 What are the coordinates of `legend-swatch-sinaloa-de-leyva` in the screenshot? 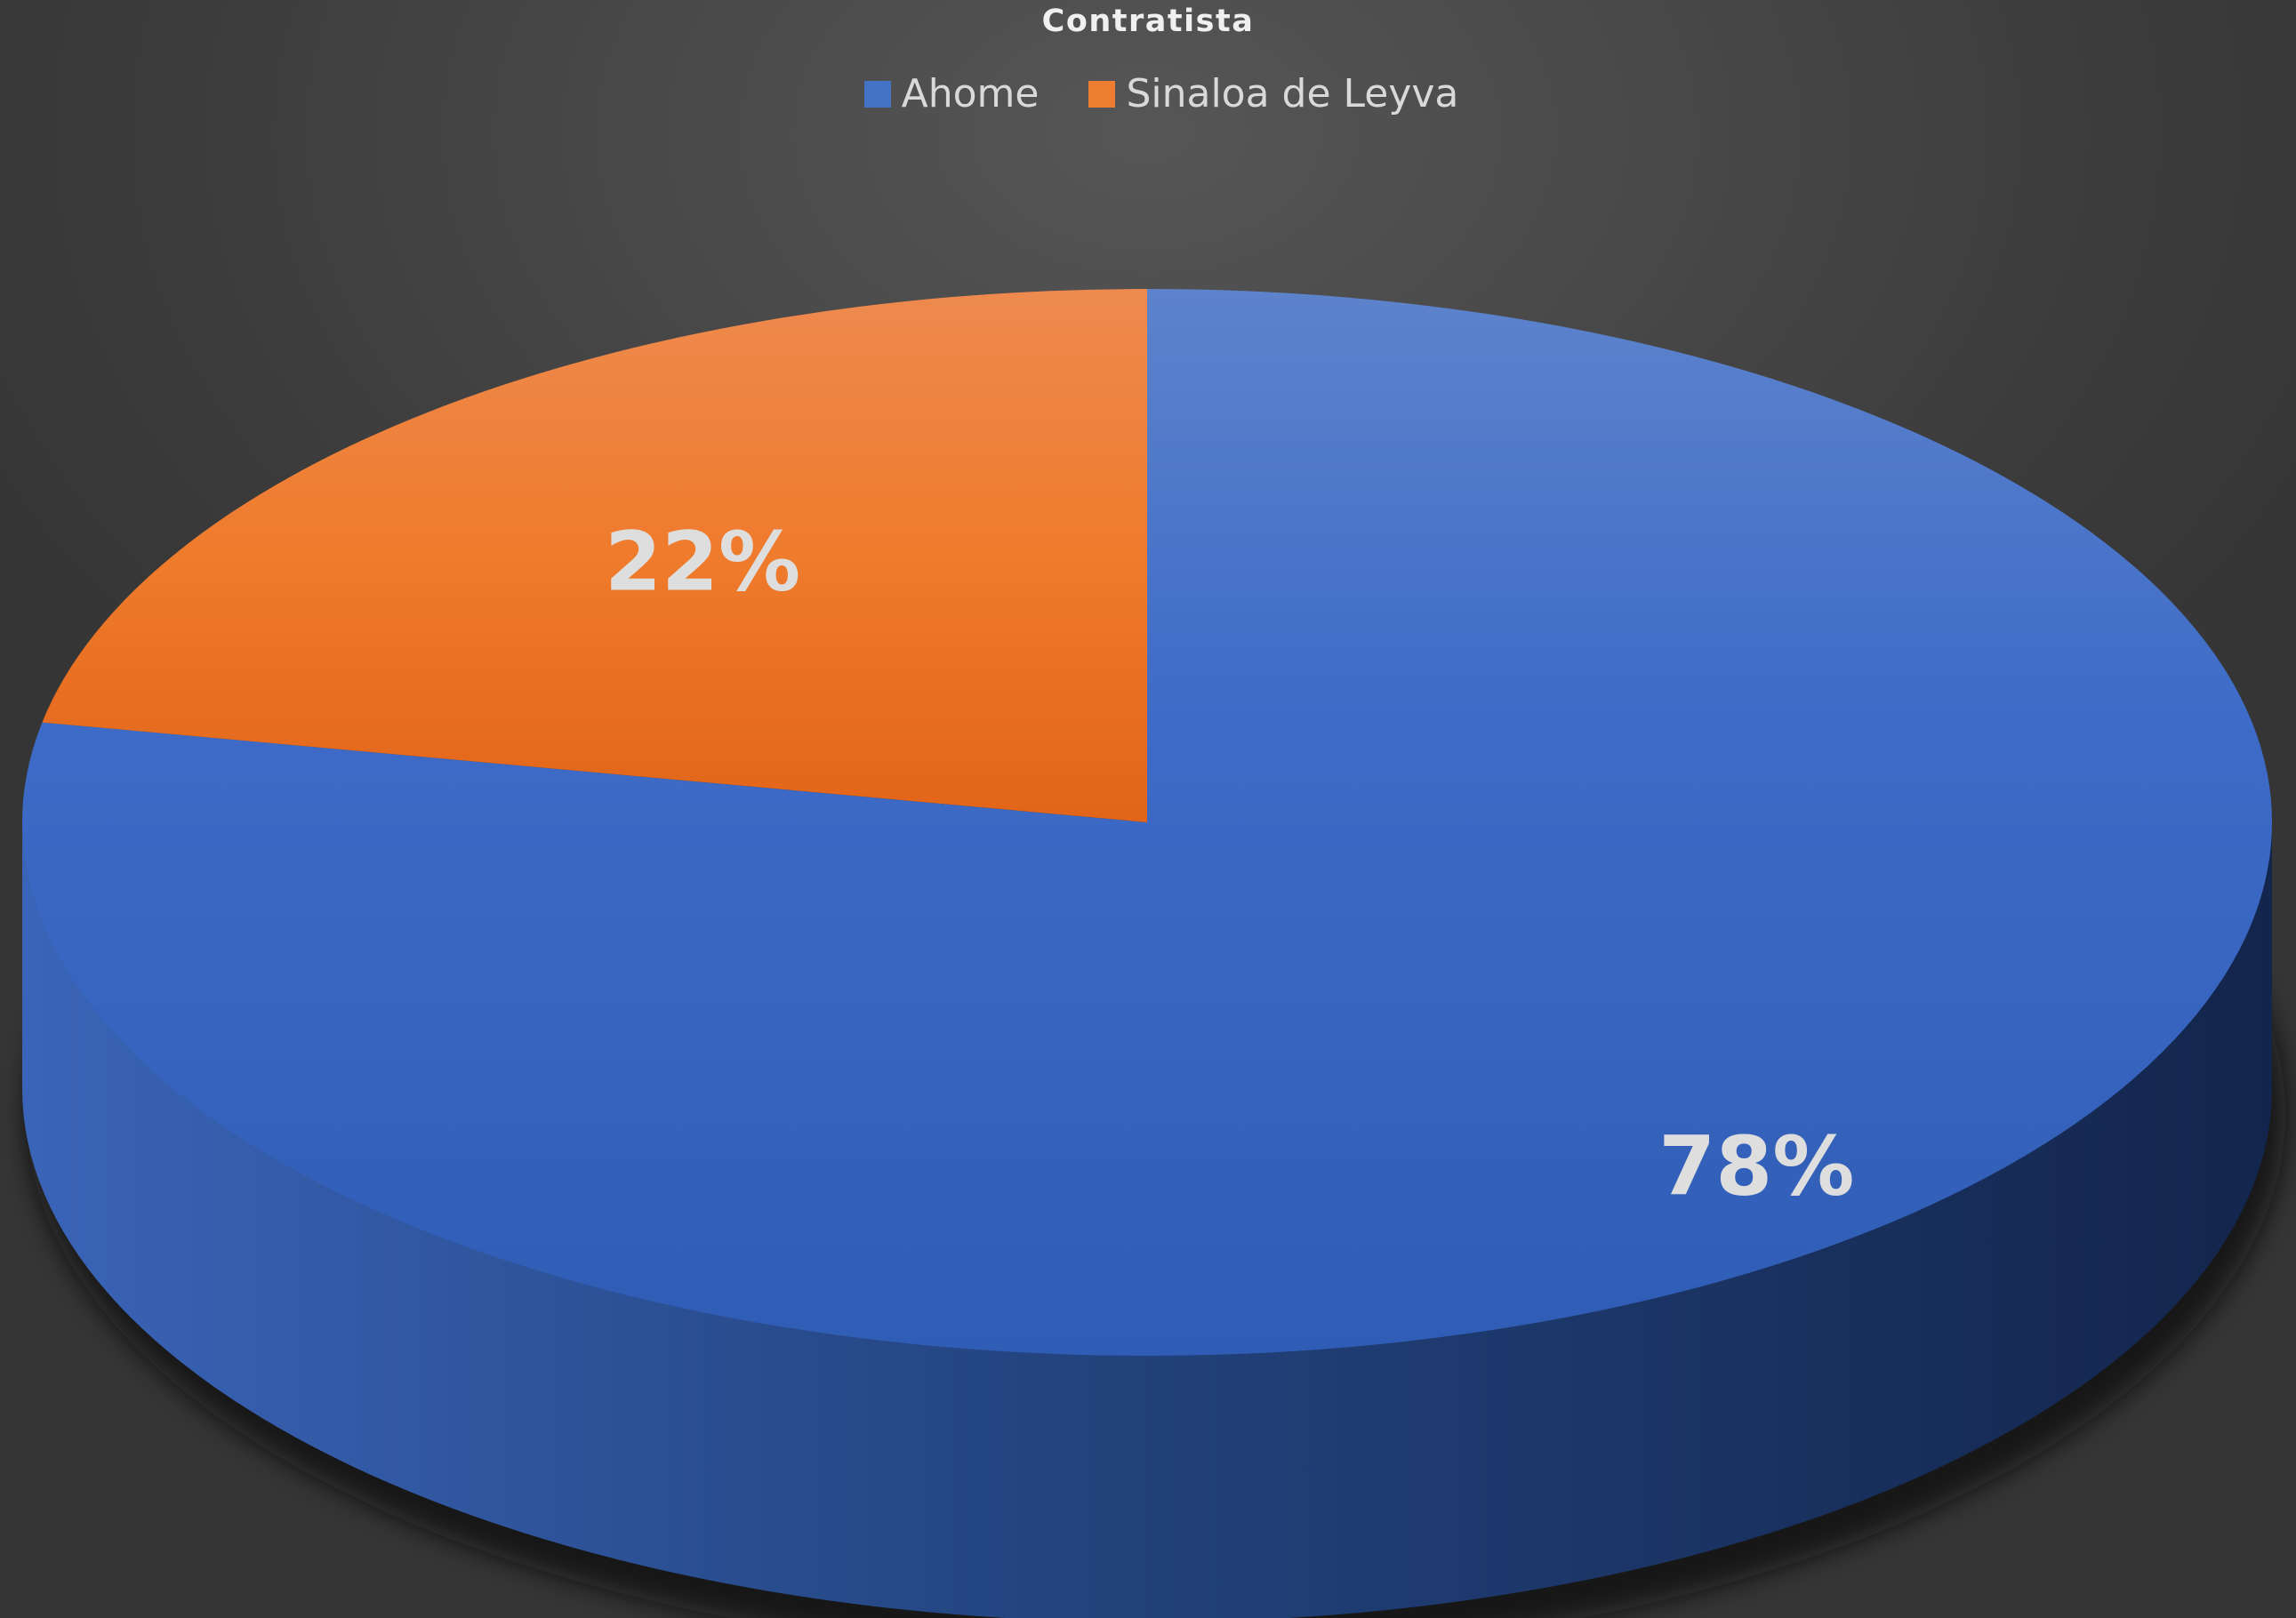 It's located at (1102, 94).